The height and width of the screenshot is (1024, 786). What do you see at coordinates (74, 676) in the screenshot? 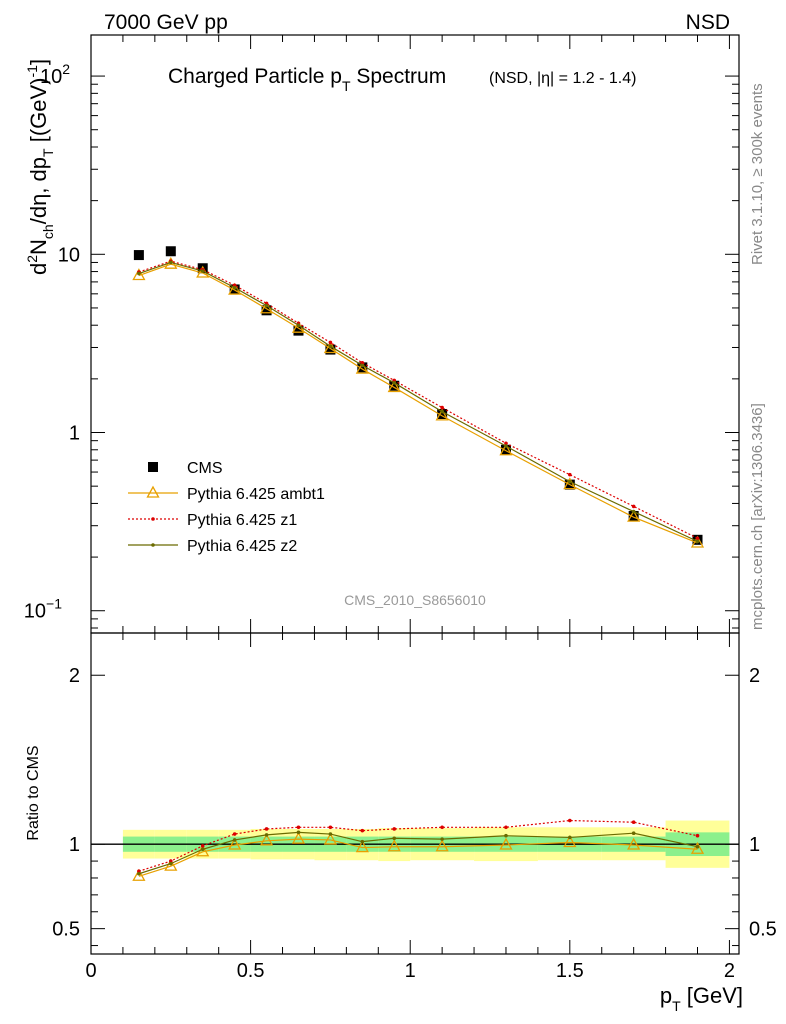
I see `ratio-y-tick-label: 2` at bounding box center [74, 676].